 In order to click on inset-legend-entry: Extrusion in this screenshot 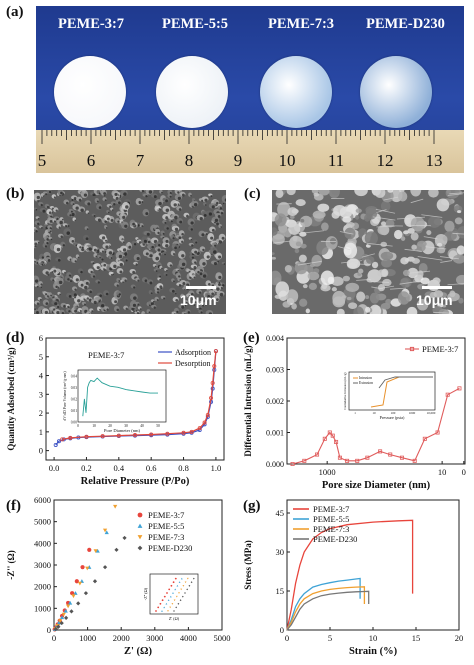, I will do `click(366, 383)`.